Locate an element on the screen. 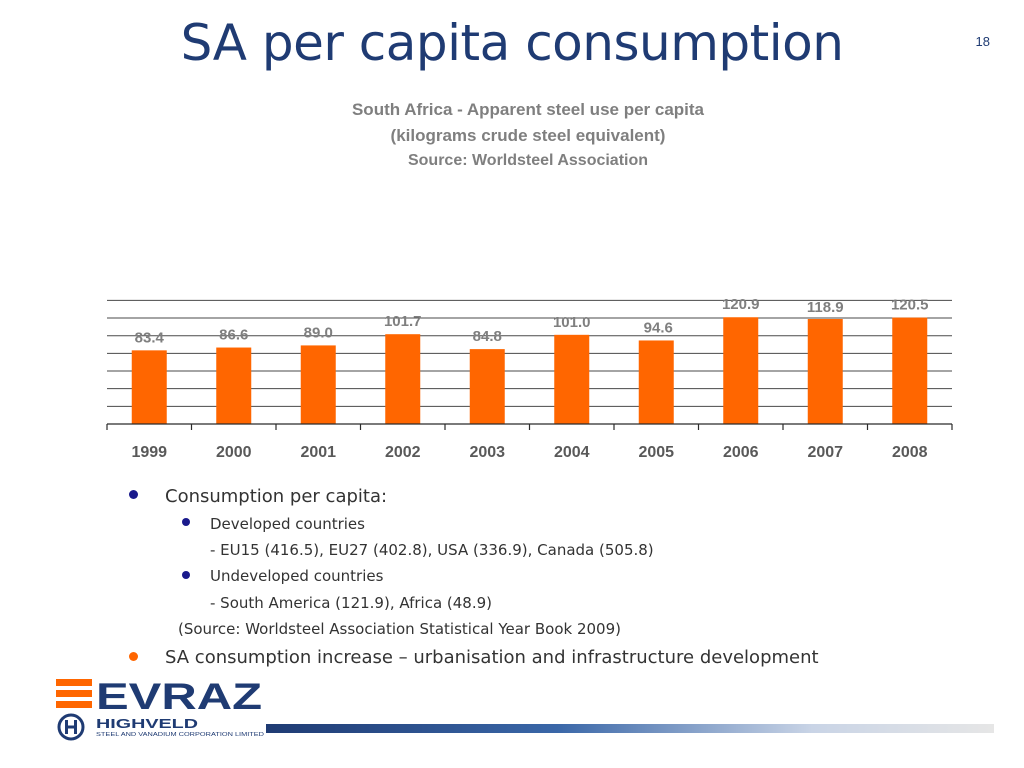 The width and height of the screenshot is (1024, 768). data-label-2008: 120.5 is located at coordinates (910, 305).